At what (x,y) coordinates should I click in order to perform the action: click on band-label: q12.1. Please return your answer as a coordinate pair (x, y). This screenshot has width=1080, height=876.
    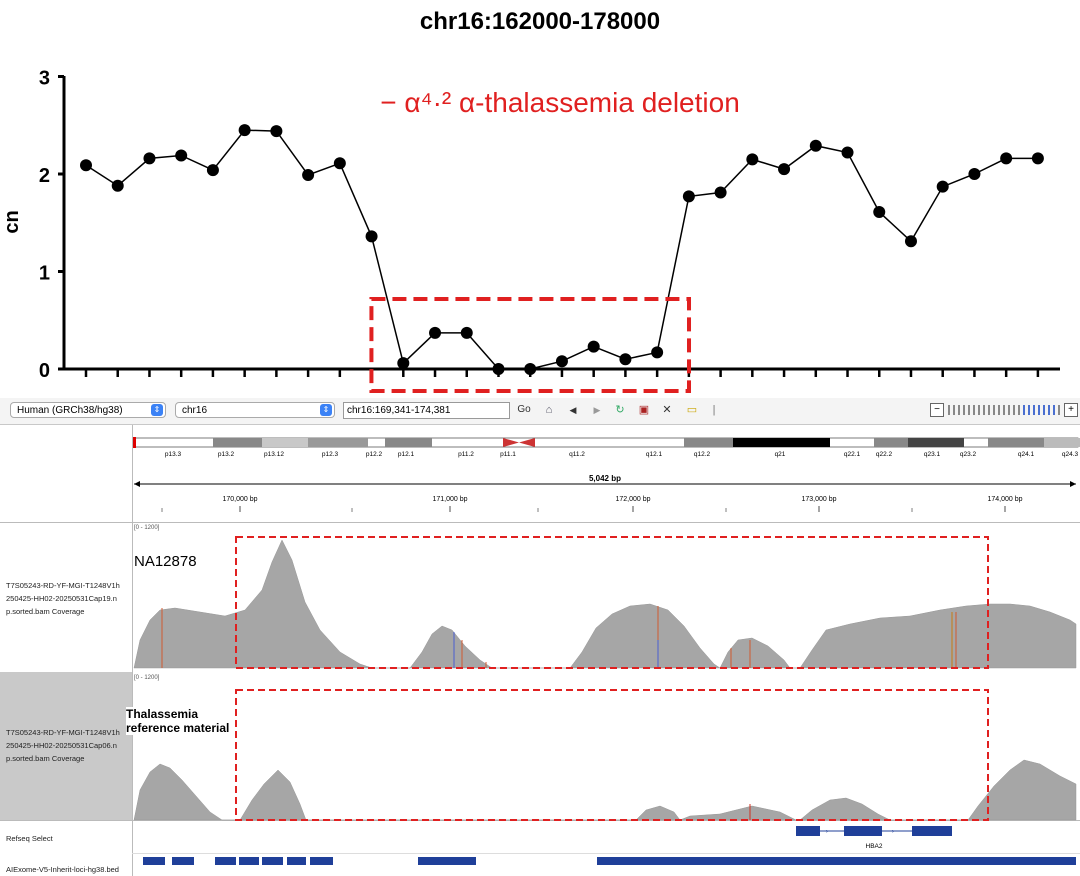
    Looking at the image, I should click on (654, 454).